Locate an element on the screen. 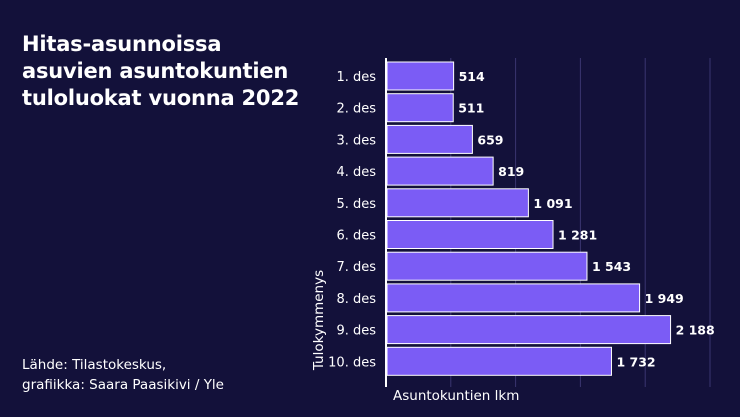  y-axis-label: Tulokymmenys is located at coordinates (319, 320).